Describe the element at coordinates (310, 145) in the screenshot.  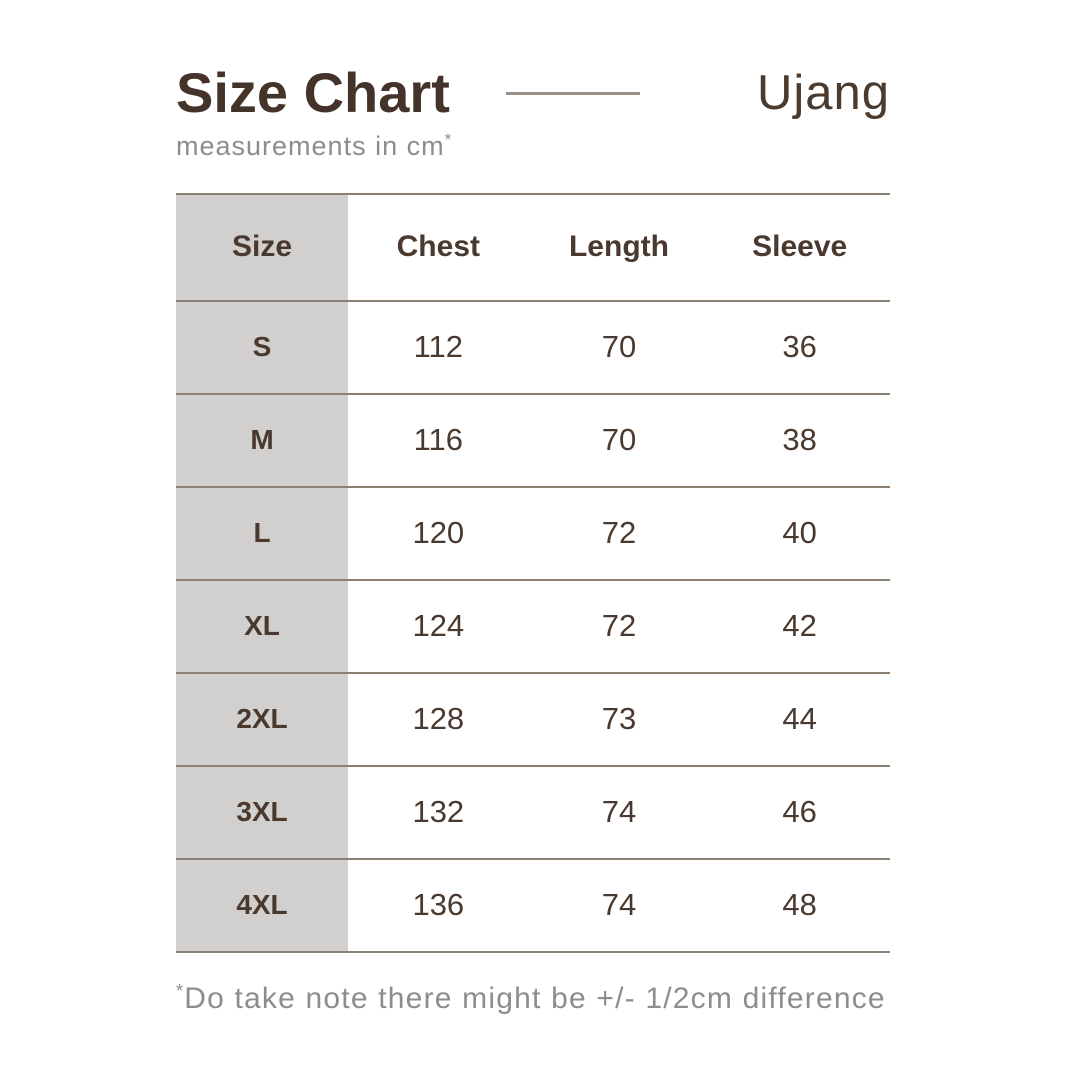
I see `subtitle-text: measurements in cm` at that location.